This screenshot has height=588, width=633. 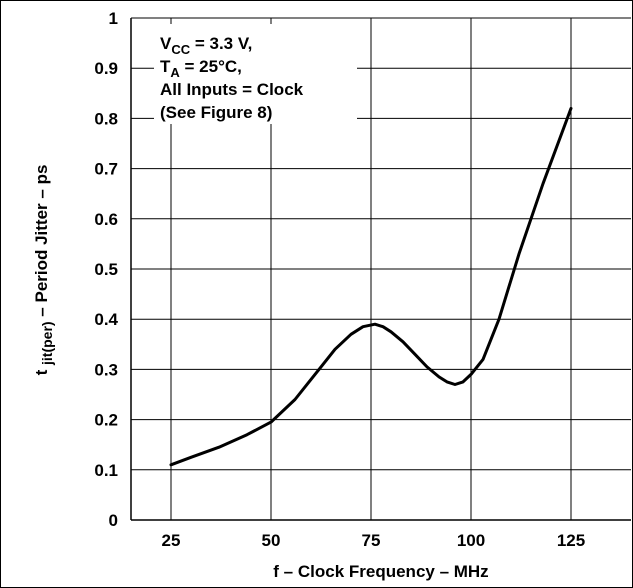 What do you see at coordinates (171, 540) in the screenshot?
I see `x-tick-label: 25` at bounding box center [171, 540].